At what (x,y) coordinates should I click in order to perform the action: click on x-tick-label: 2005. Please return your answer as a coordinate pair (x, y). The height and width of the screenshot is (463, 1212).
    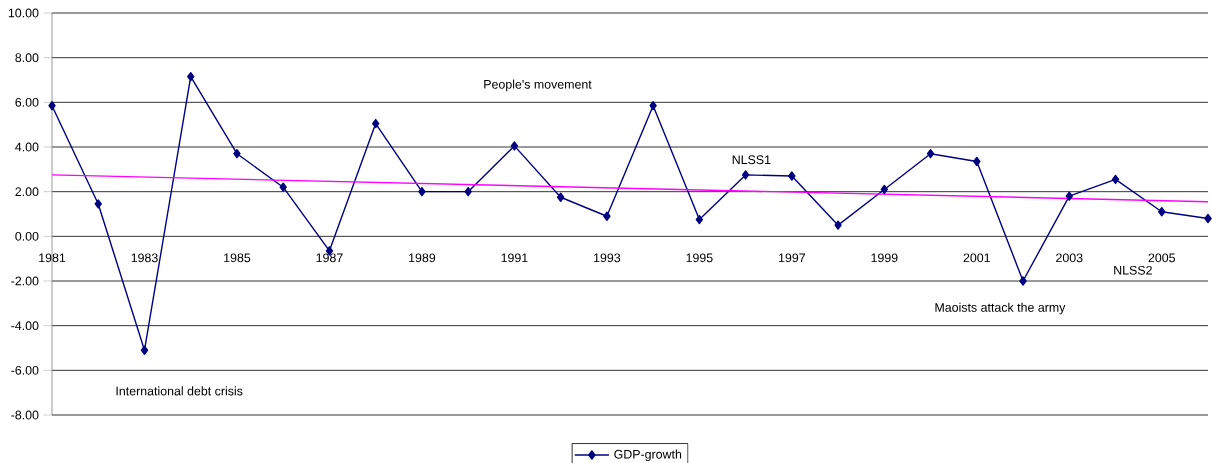
    Looking at the image, I should click on (1162, 258).